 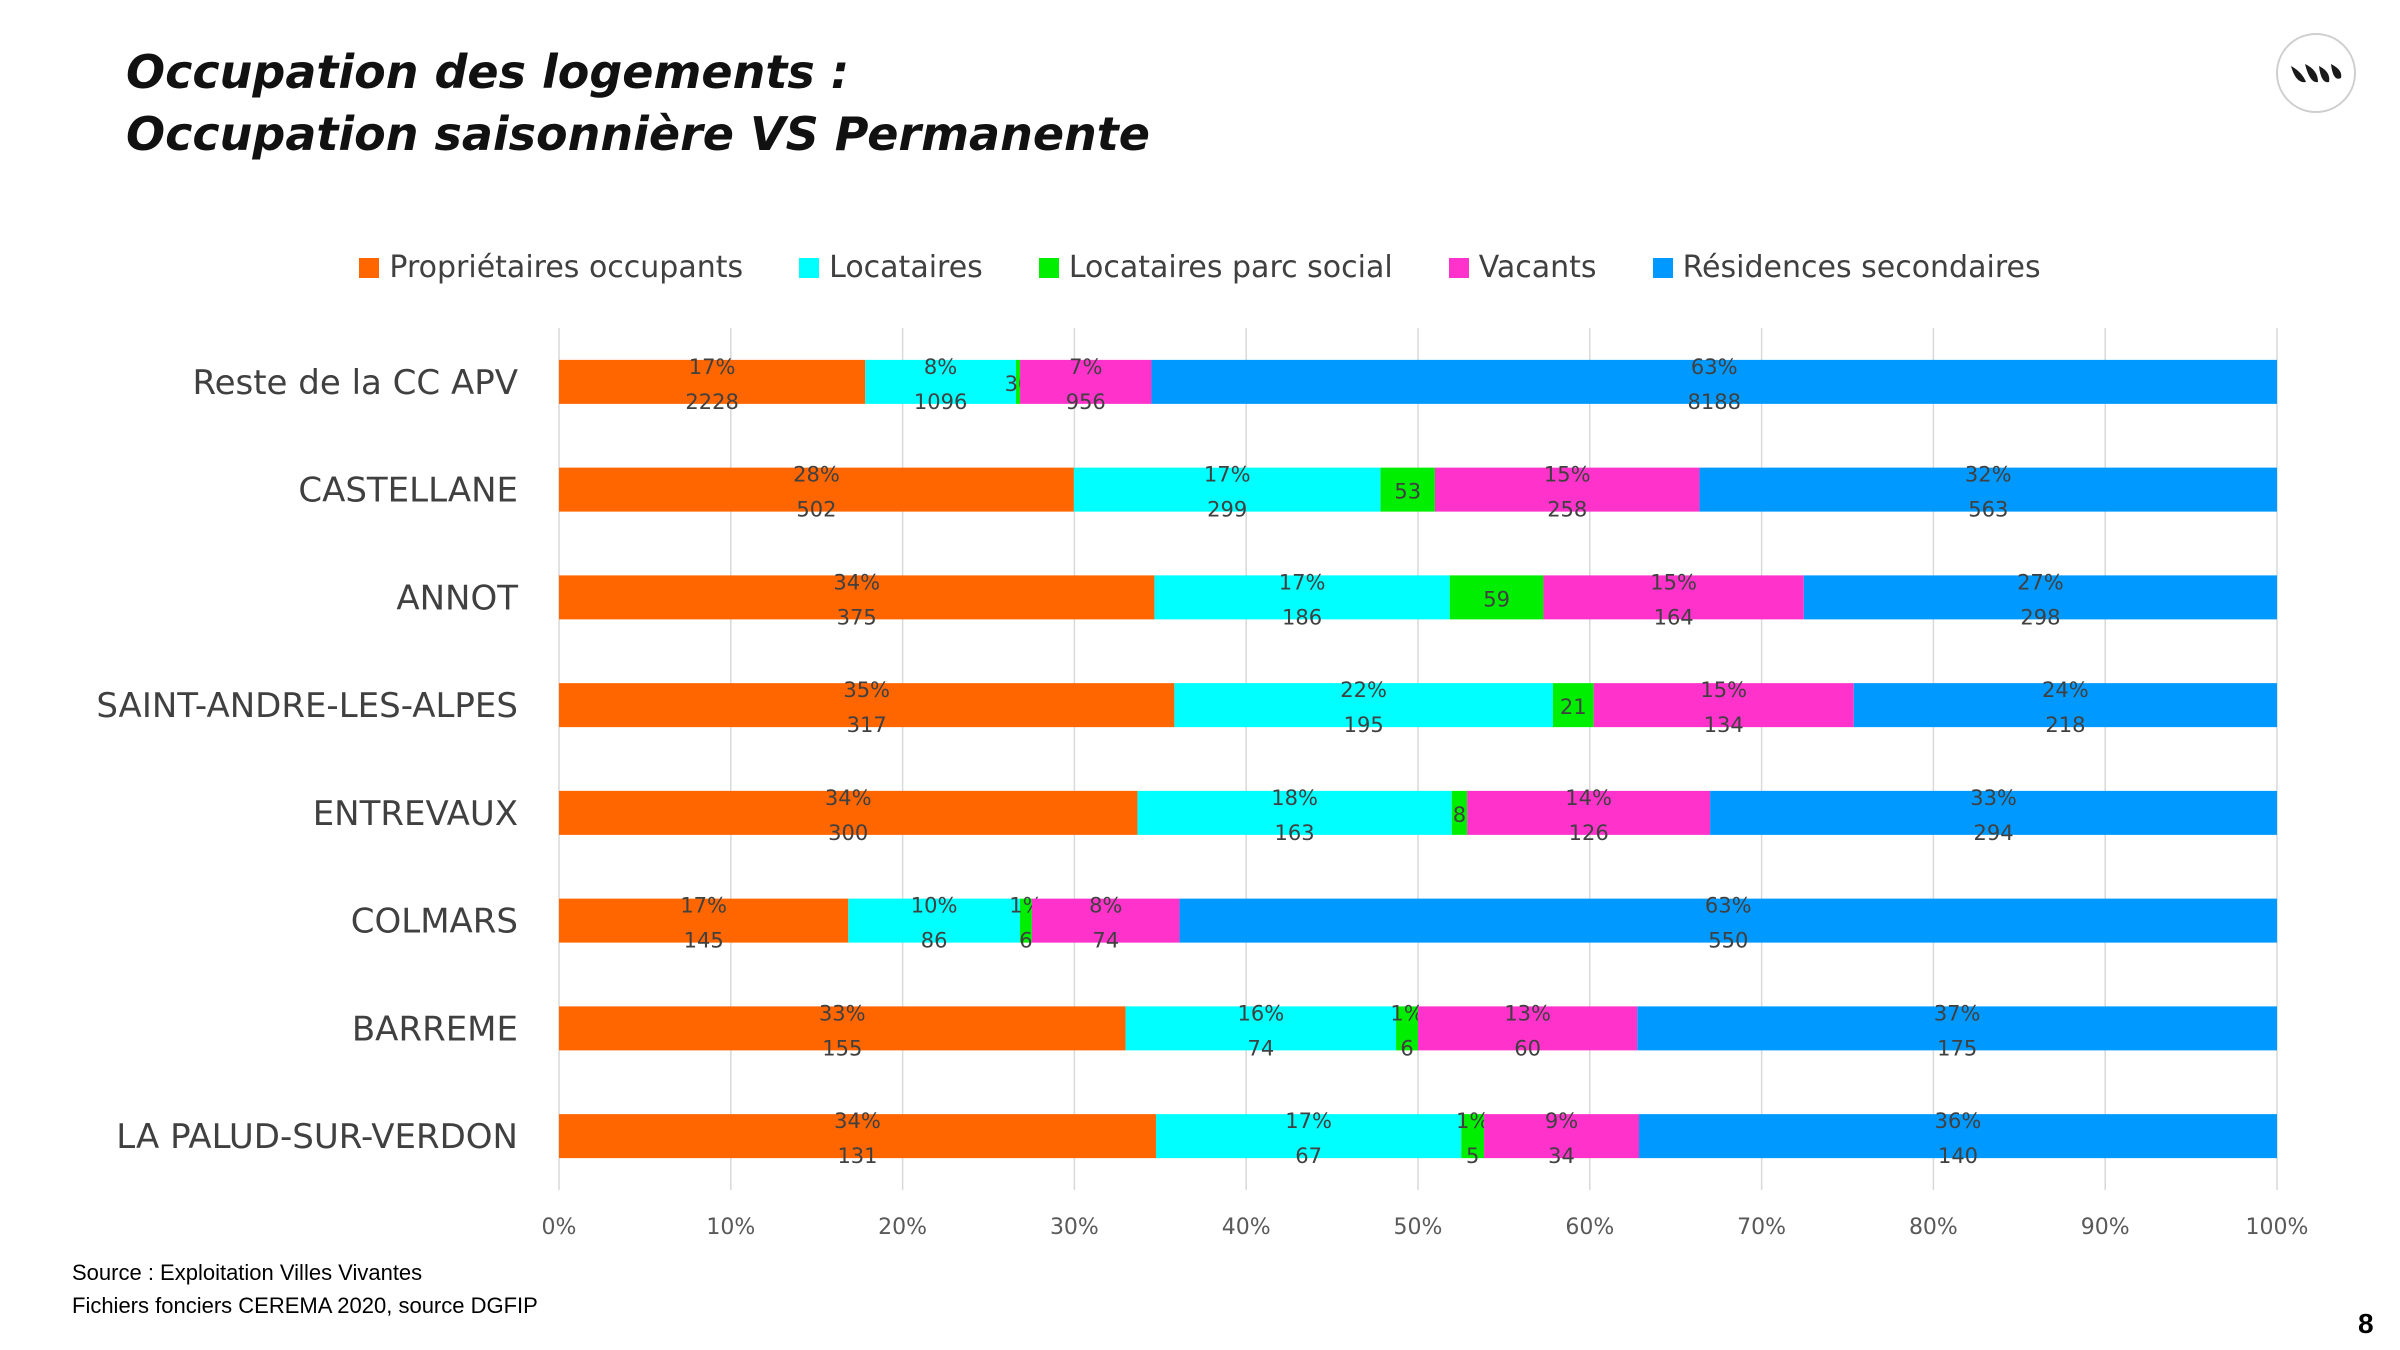 What do you see at coordinates (2040, 582) in the screenshot?
I see `data-label-percent: 27%` at bounding box center [2040, 582].